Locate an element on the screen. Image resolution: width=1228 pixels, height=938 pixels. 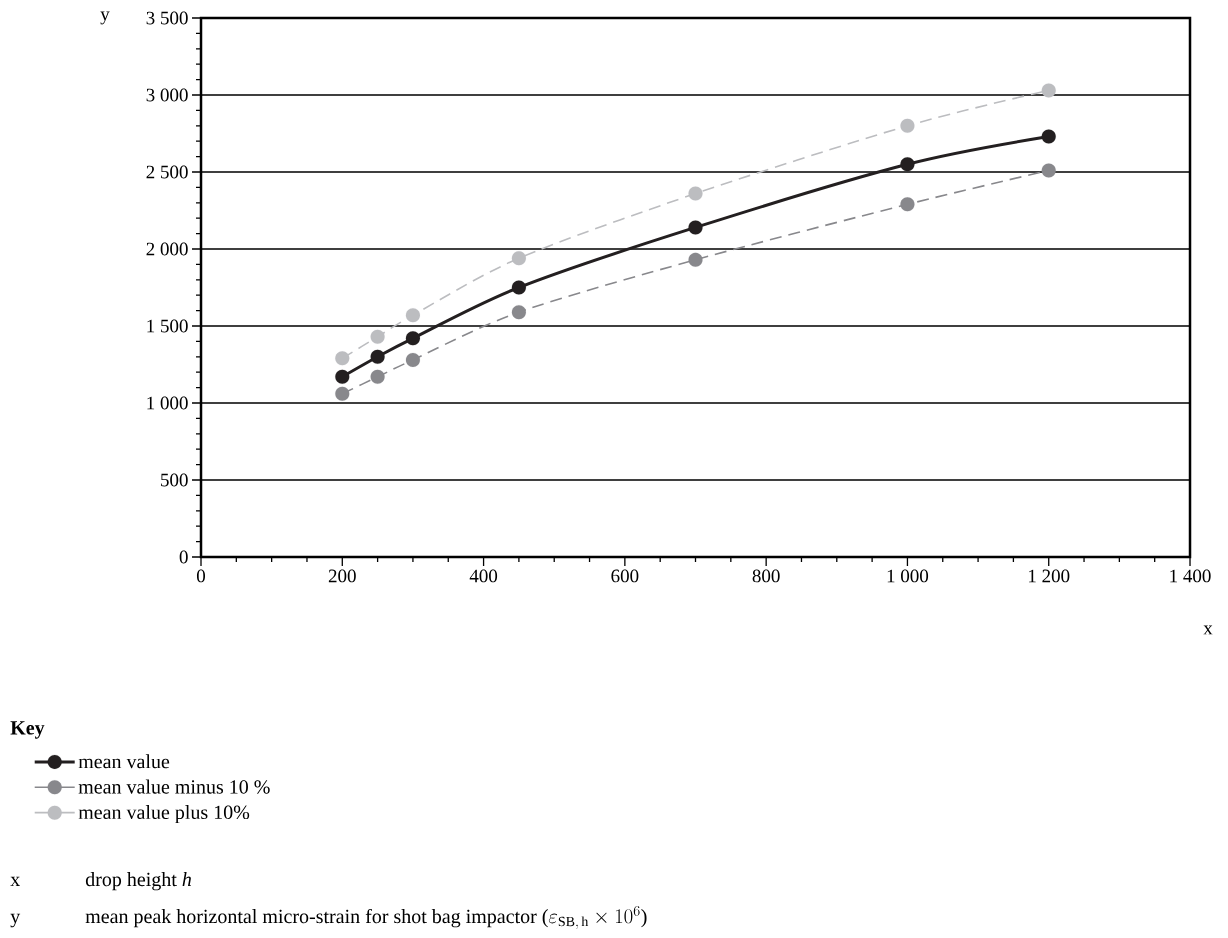
legend-label: mean value is located at coordinates (124, 761).